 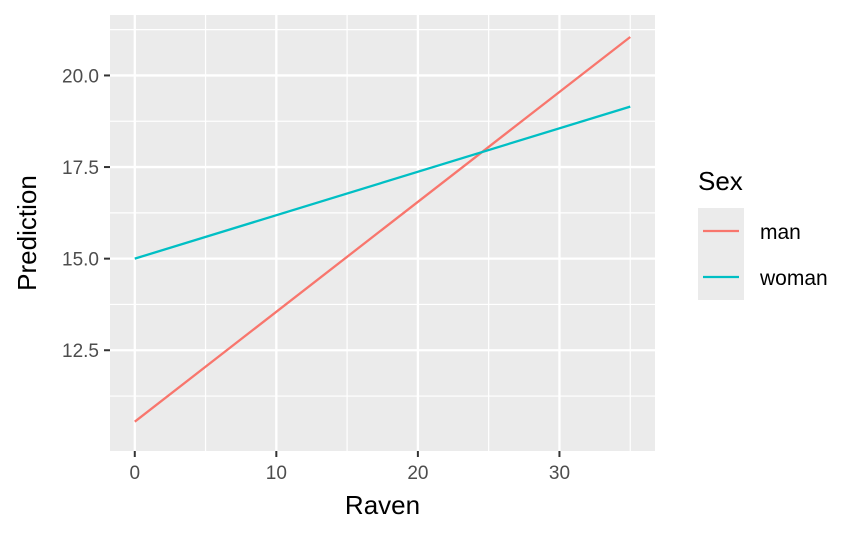 I want to click on x-tick-label: 30, so click(x=559, y=473).